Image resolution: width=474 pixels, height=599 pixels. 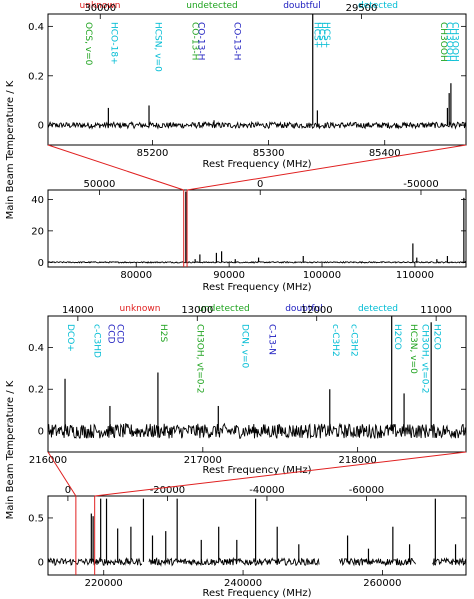 I want to click on top-x-tick-label: 12000, so click(x=317, y=310).